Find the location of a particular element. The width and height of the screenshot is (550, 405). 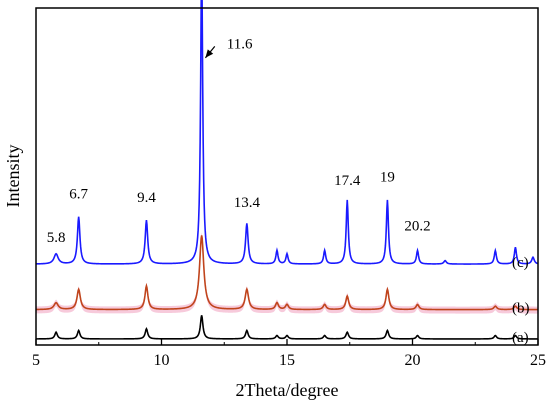

x-axis-ticks: 5 10 15 20 25 is located at coordinates (289, 354).